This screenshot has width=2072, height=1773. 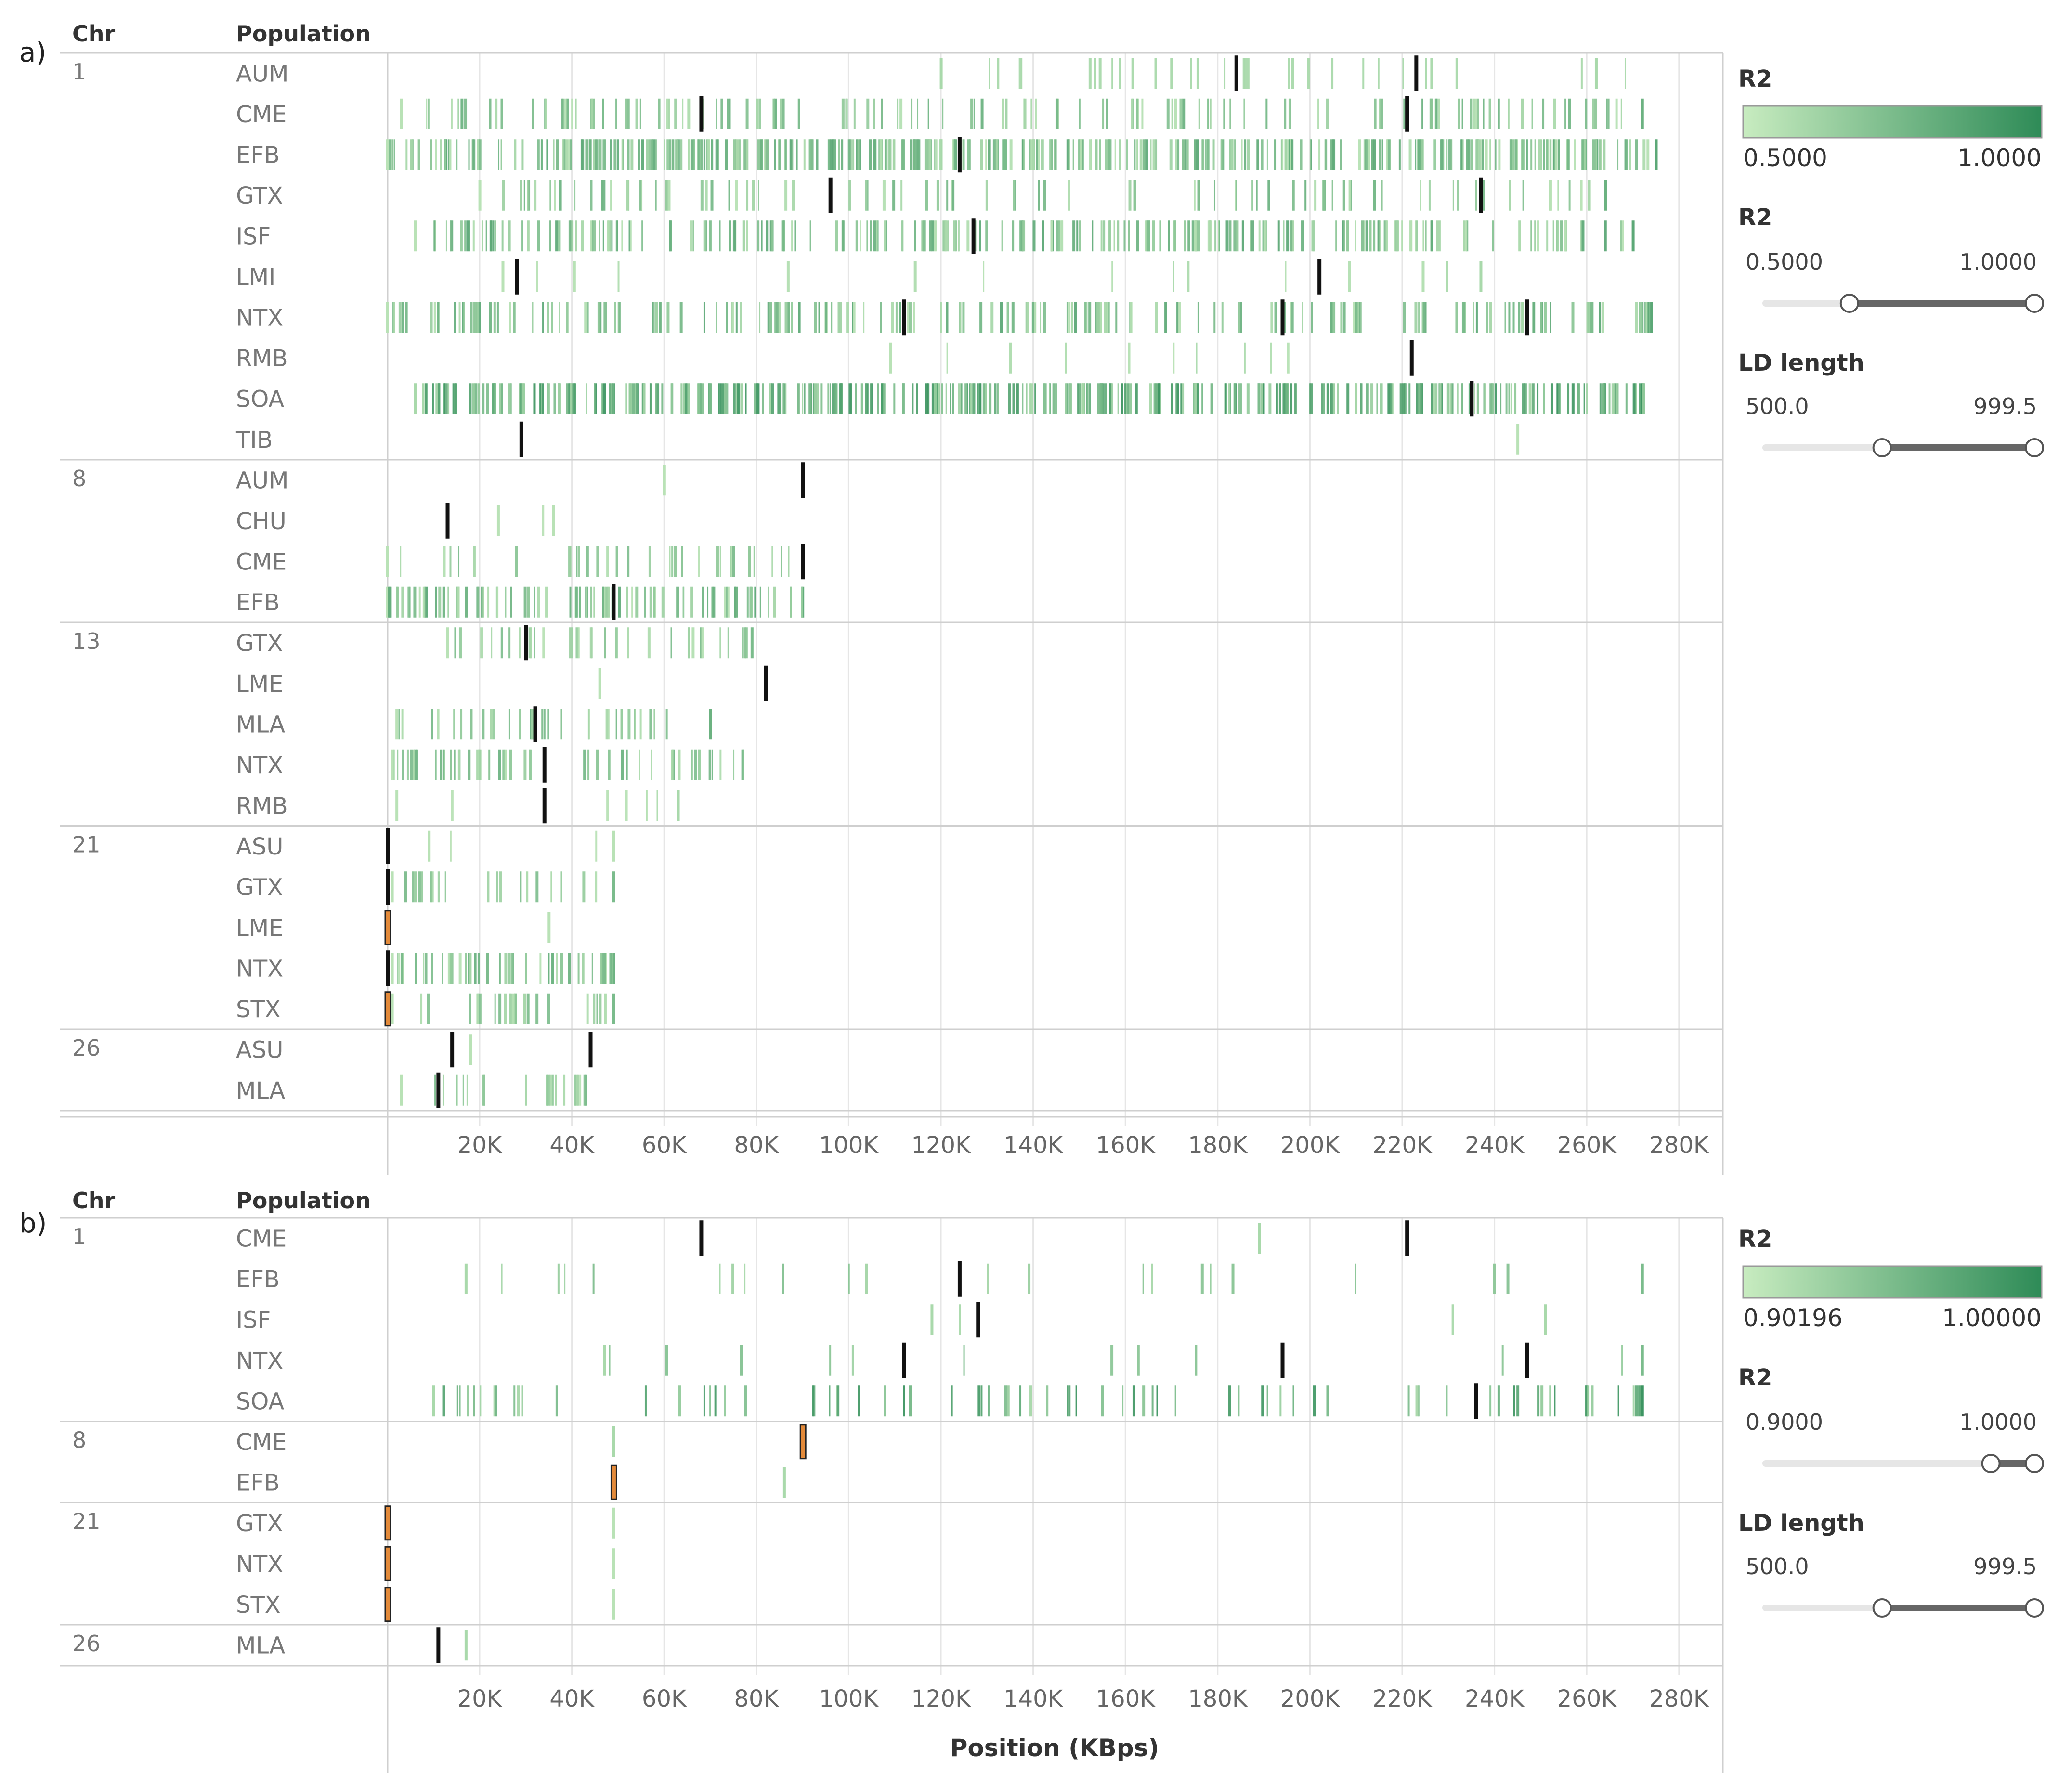 What do you see at coordinates (941, 1698) in the screenshot?
I see `x-tick-label: 120K` at bounding box center [941, 1698].